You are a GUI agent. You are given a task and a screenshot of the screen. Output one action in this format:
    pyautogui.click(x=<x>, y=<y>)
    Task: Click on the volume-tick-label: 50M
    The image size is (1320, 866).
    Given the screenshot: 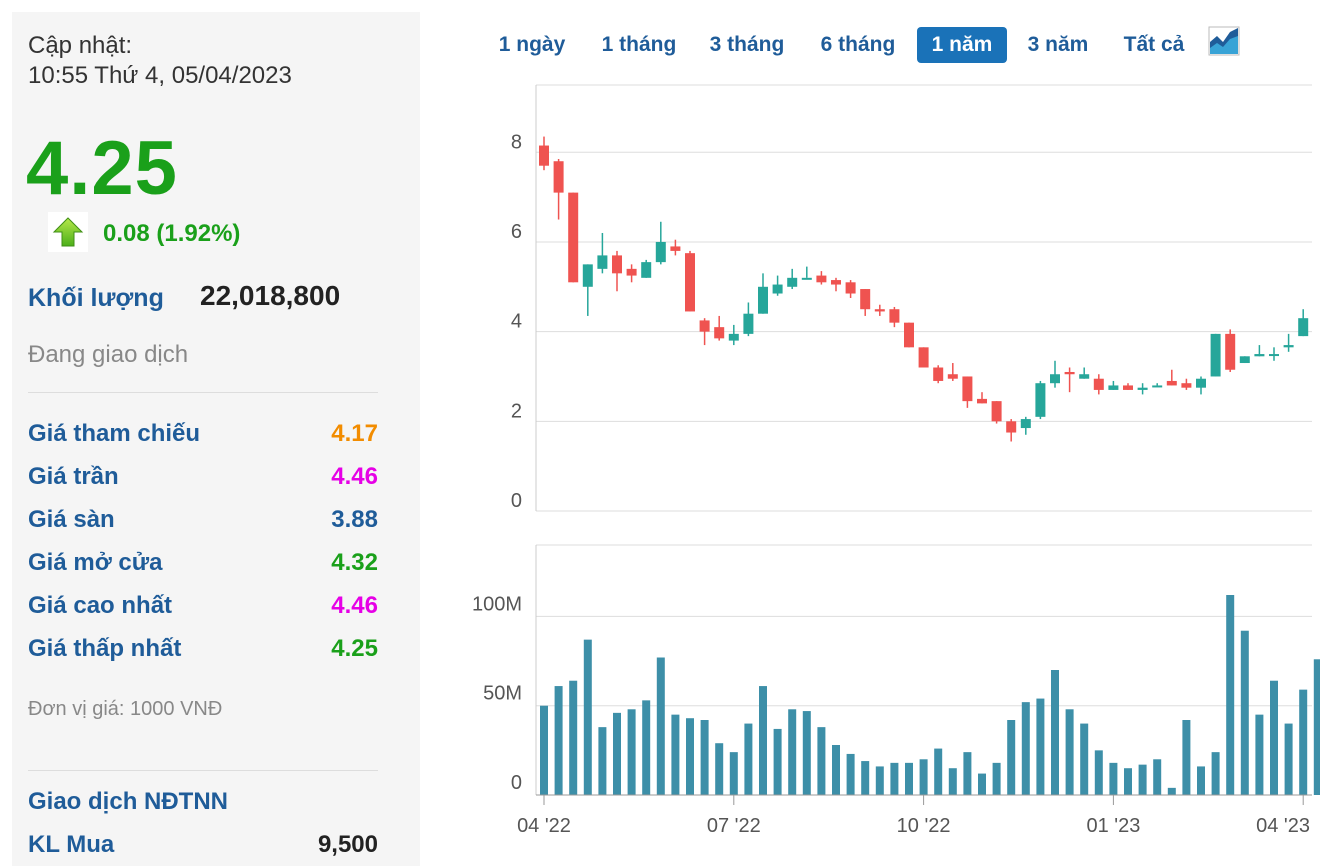 What is the action you would take?
    pyautogui.click(x=502, y=694)
    